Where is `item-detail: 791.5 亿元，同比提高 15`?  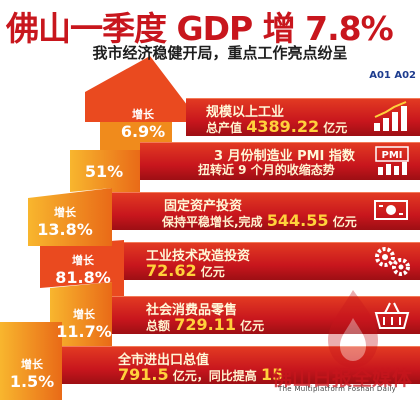 item-detail: 791.5 亿元，同比提高 15 is located at coordinates (200, 374).